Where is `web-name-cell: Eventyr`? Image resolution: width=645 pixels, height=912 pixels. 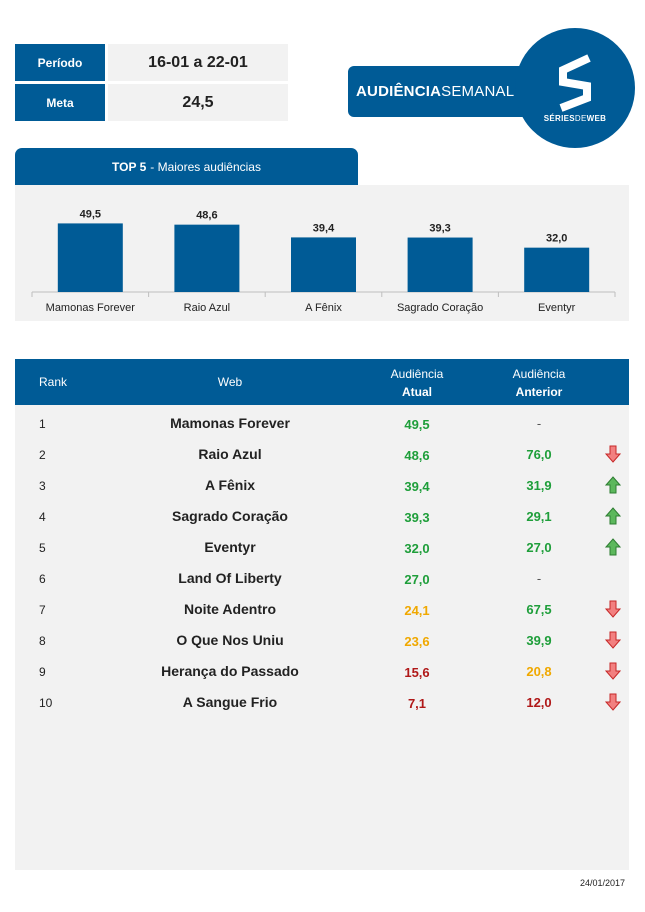
web-name-cell: Eventyr is located at coordinates (230, 547).